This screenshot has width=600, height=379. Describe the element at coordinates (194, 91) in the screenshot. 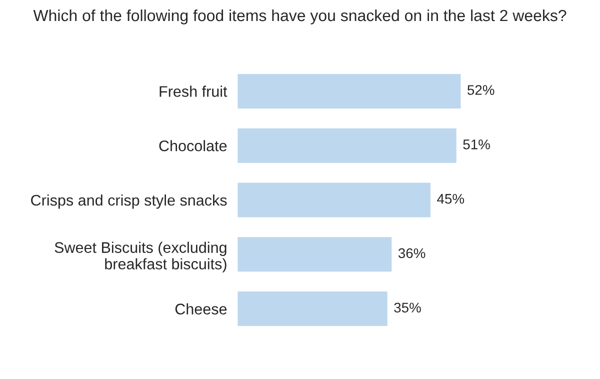

I see `y-tick-label: Fresh fruit` at that location.